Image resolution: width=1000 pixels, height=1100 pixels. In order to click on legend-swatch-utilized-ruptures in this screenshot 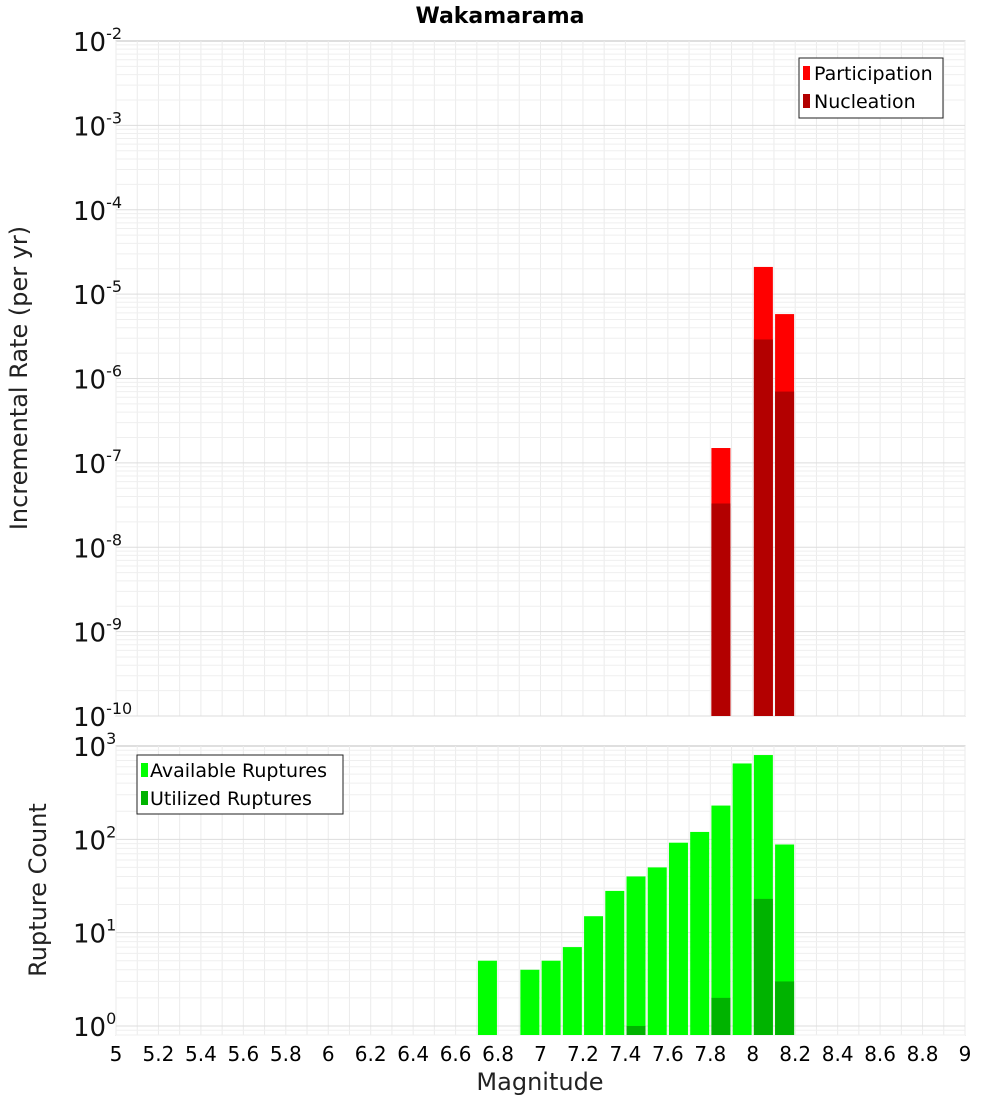, I will do `click(144, 798)`.